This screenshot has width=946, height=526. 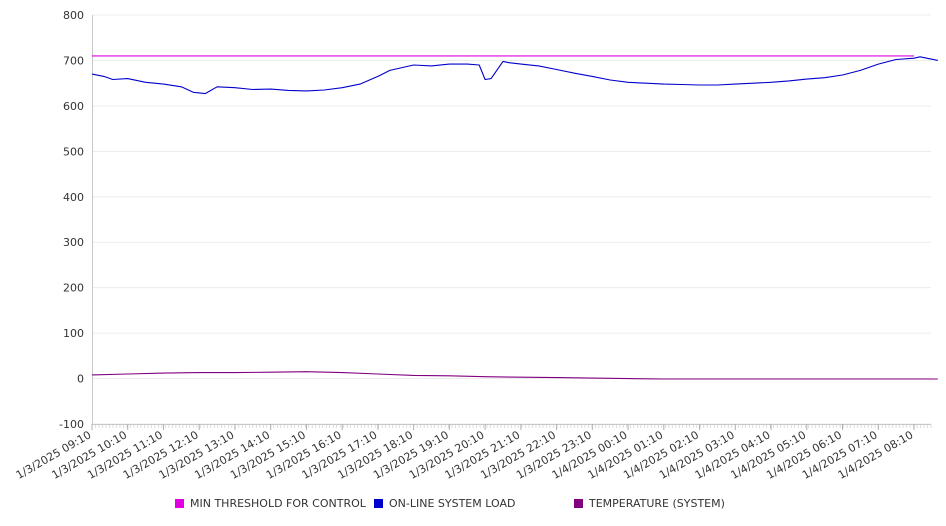 What do you see at coordinates (73, 333) in the screenshot?
I see `y-tick-label: 100` at bounding box center [73, 333].